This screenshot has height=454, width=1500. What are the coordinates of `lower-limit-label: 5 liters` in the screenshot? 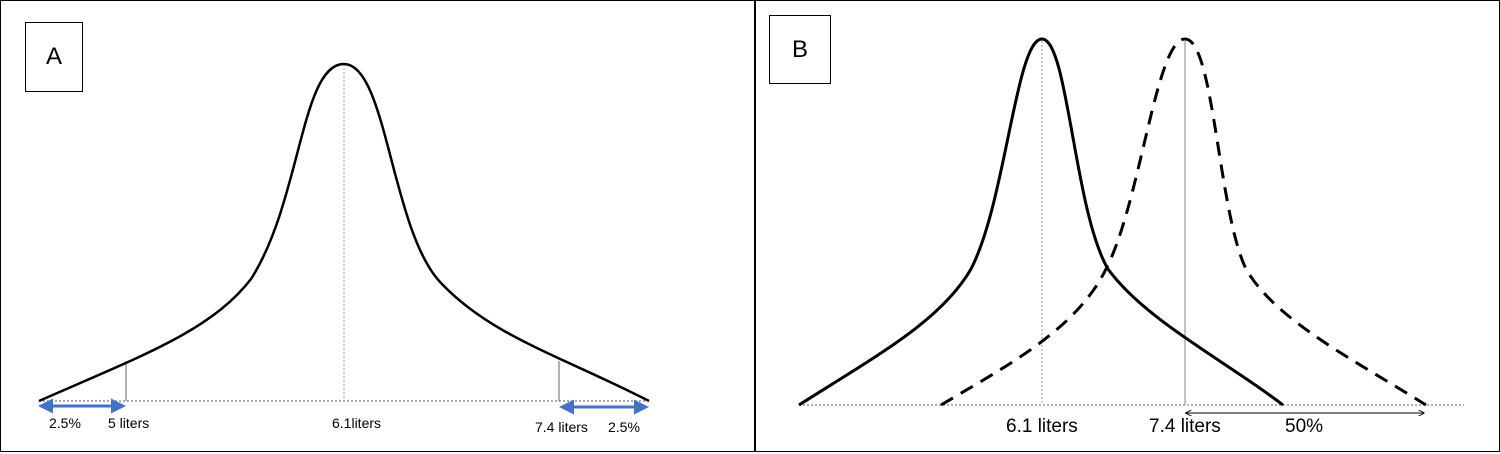 It's located at (128, 423).